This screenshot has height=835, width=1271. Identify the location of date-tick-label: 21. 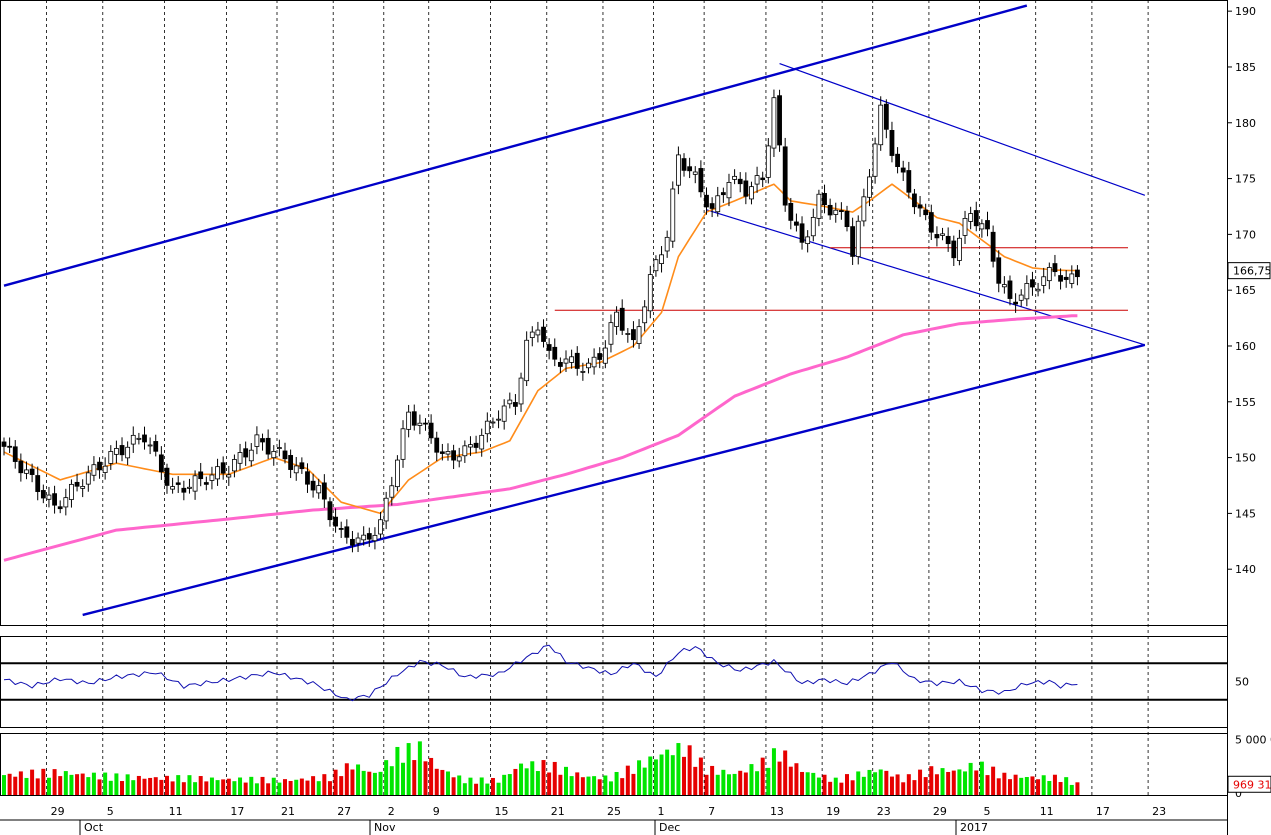
(288, 811).